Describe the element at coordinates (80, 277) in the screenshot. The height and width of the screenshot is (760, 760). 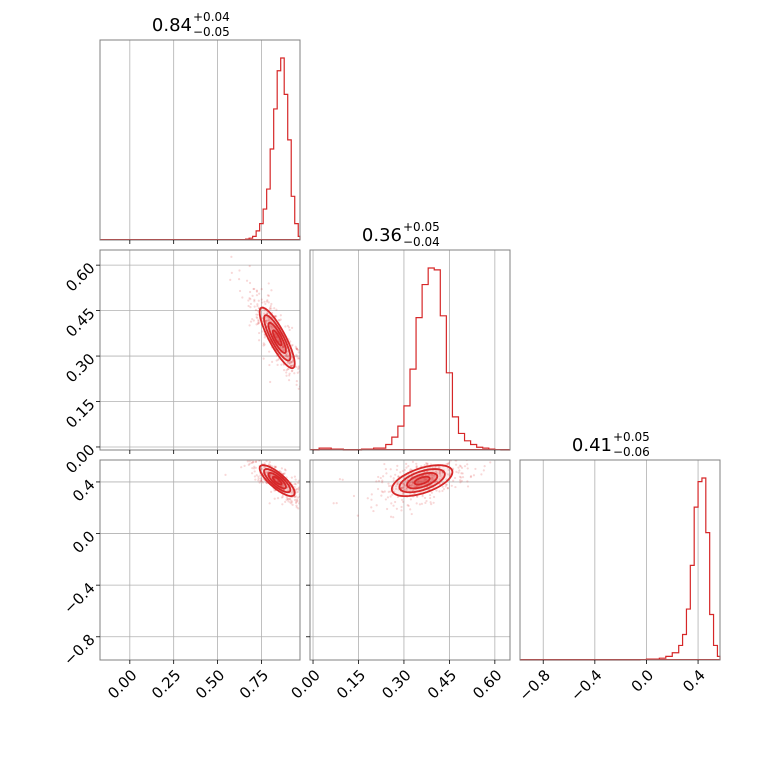
I see `y-tick-label: 0.60` at that location.